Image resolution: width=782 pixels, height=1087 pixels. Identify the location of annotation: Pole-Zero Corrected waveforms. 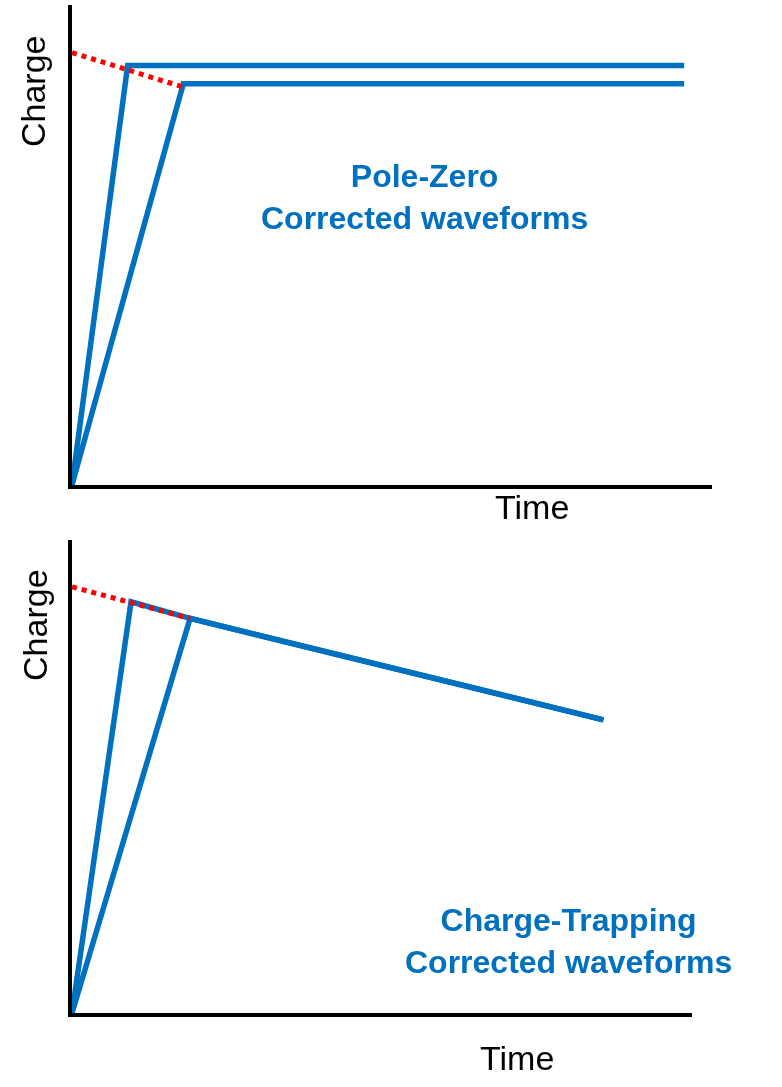
(425, 197).